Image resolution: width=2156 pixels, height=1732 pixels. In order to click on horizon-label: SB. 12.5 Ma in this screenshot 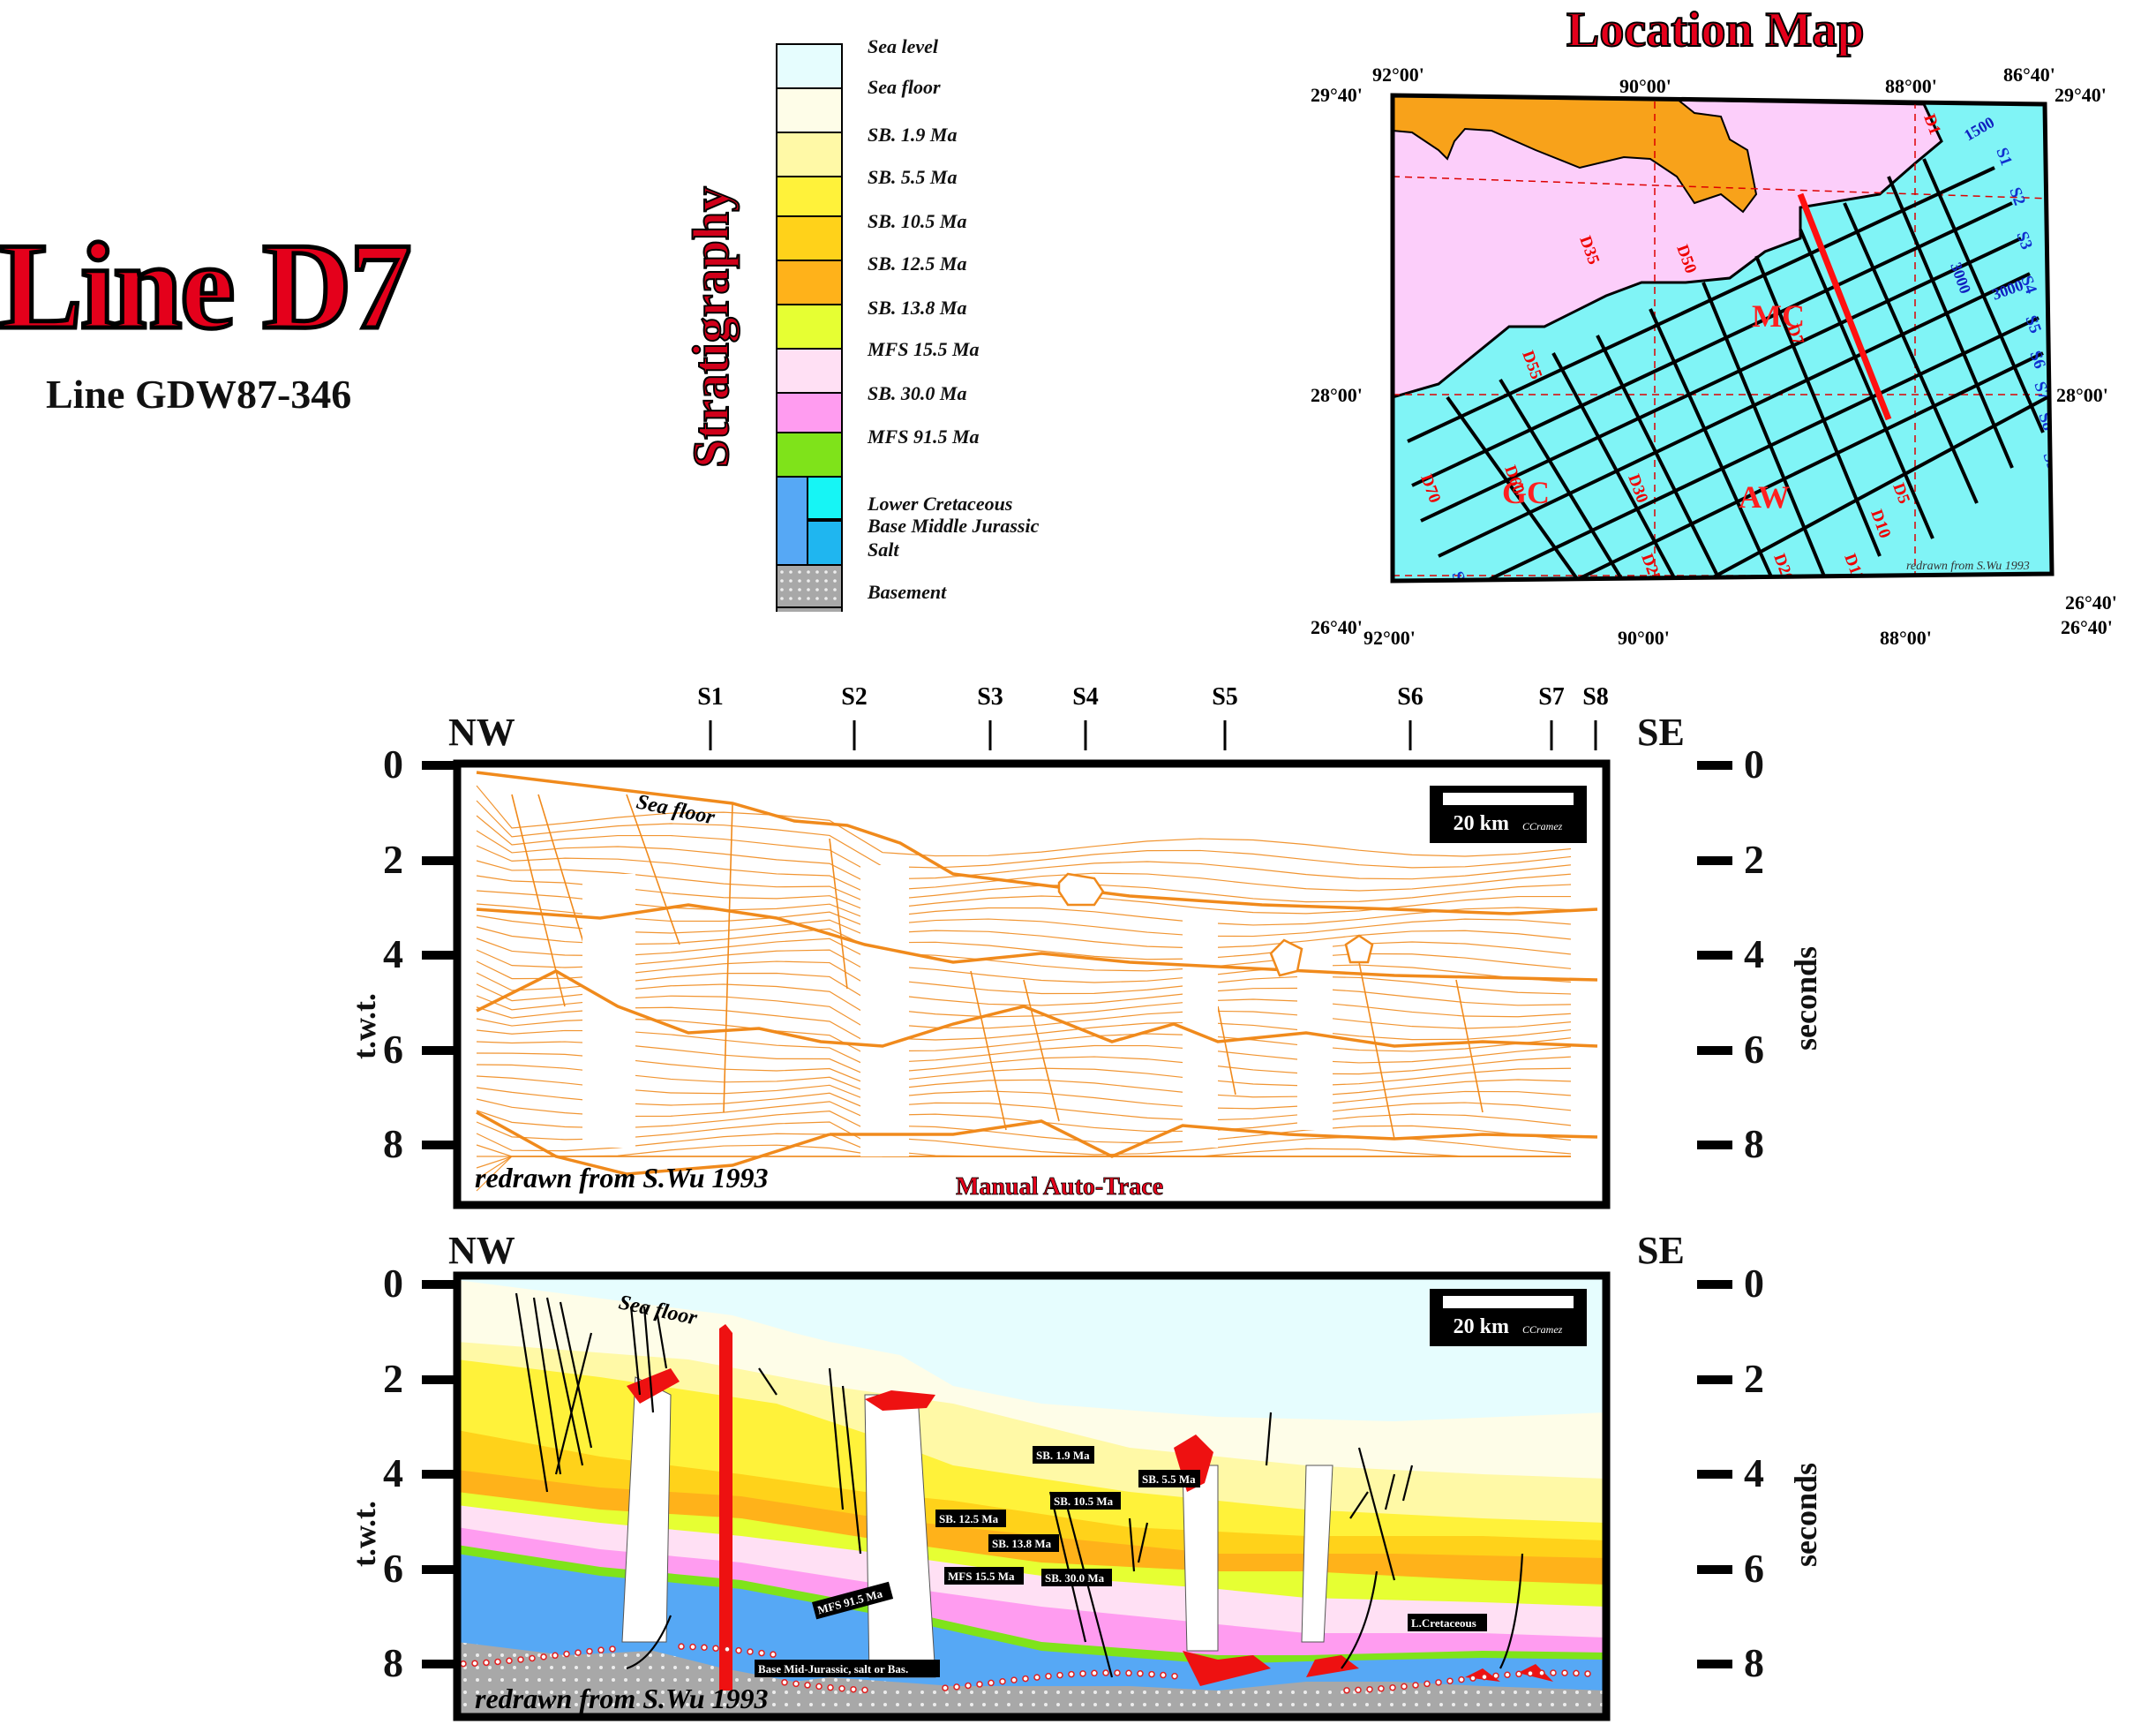, I will do `click(970, 1518)`.